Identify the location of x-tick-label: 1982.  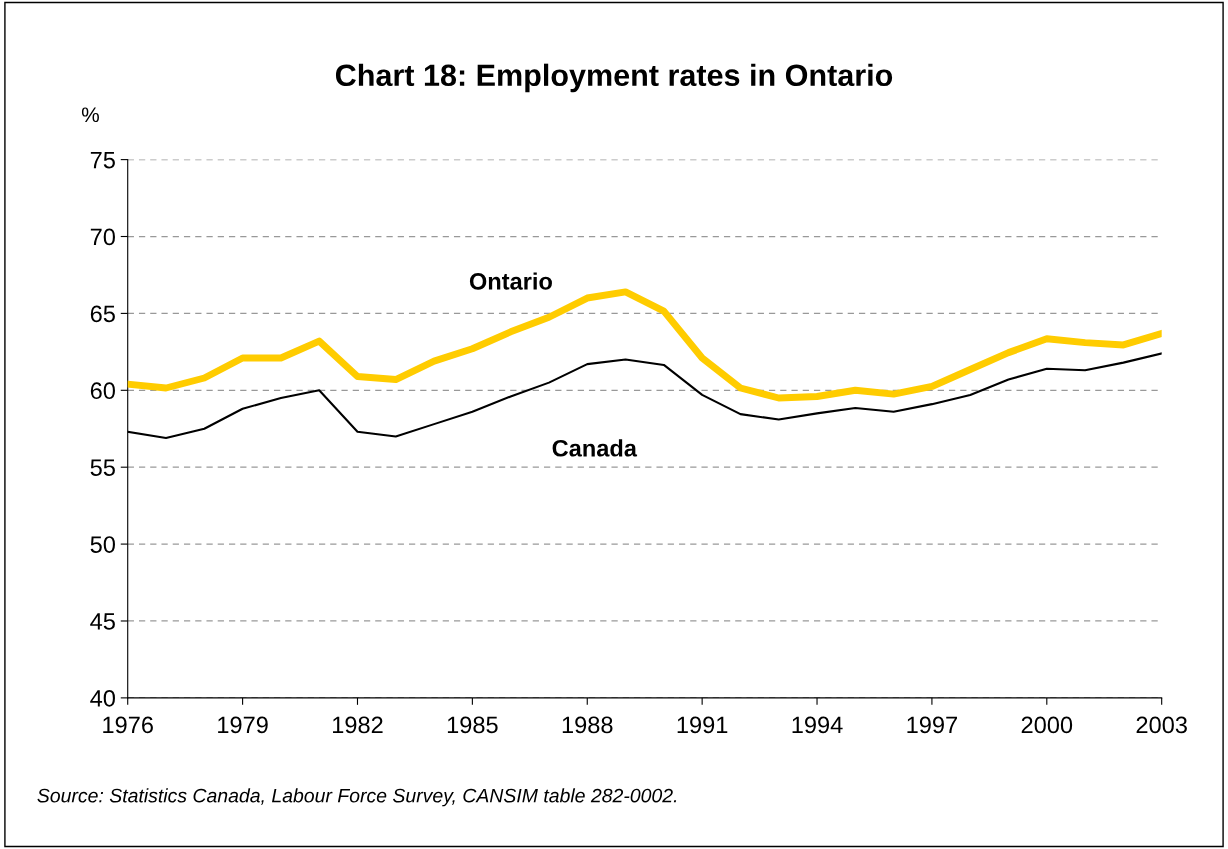
(358, 725).